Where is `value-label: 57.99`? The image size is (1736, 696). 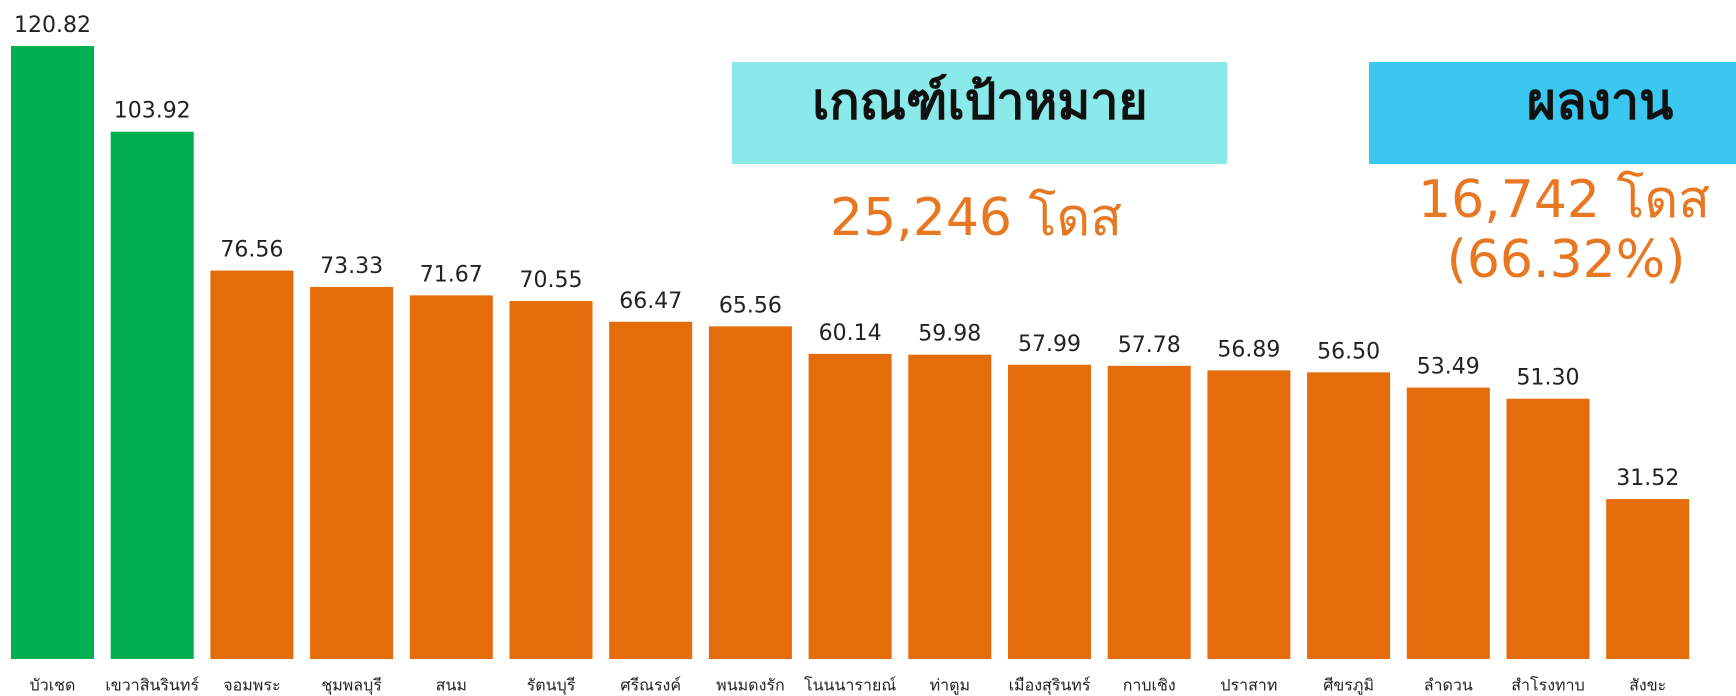
value-label: 57.99 is located at coordinates (1049, 344).